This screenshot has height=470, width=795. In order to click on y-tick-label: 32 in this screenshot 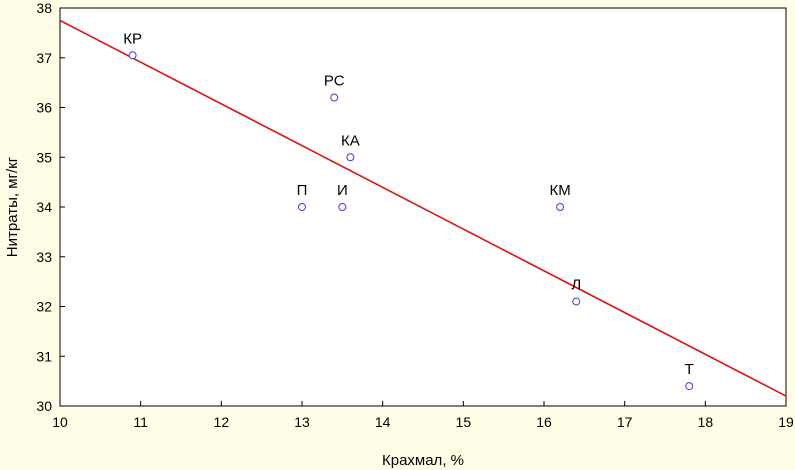, I will do `click(44, 307)`.